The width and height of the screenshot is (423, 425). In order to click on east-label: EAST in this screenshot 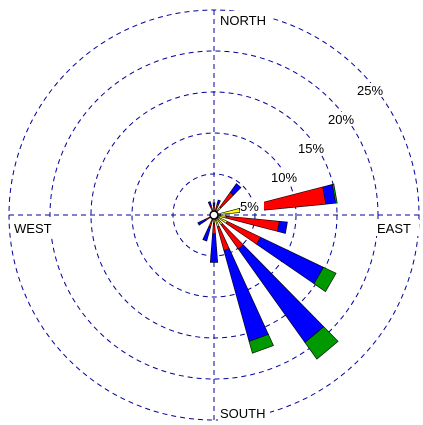, I will do `click(394, 228)`.